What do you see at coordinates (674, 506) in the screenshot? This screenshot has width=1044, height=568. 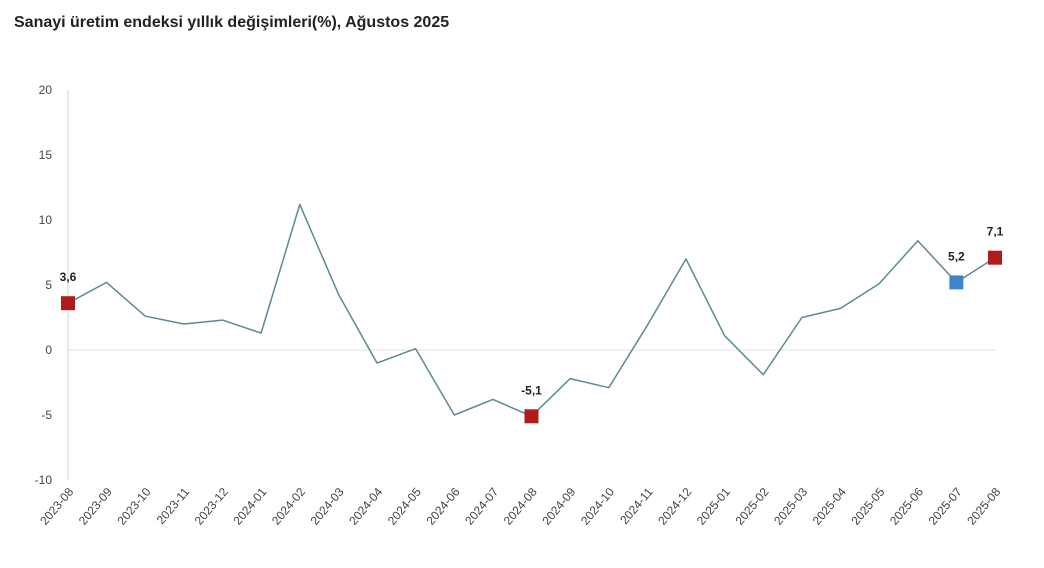 I see `x-tick-label: 2024-12` at bounding box center [674, 506].